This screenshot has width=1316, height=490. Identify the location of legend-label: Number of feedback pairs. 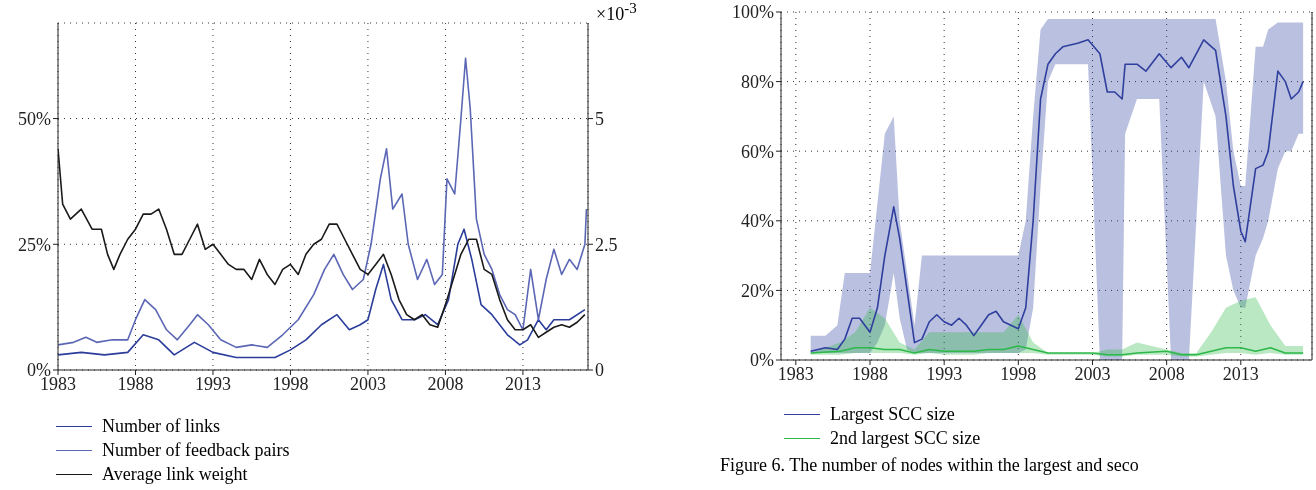
(196, 450).